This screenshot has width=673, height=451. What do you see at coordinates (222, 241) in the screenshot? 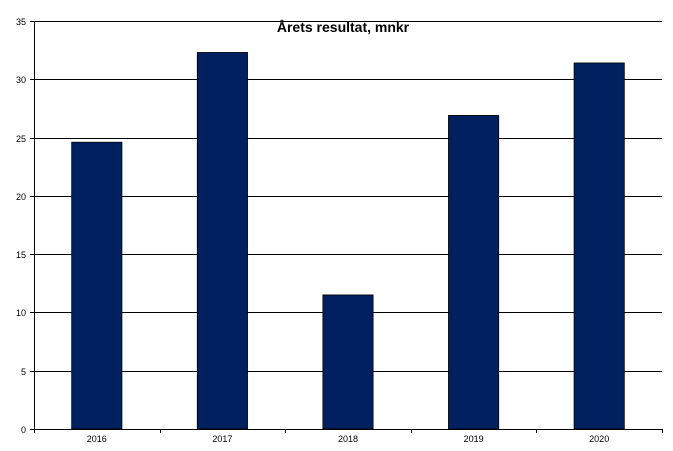
I see `bar-2017` at bounding box center [222, 241].